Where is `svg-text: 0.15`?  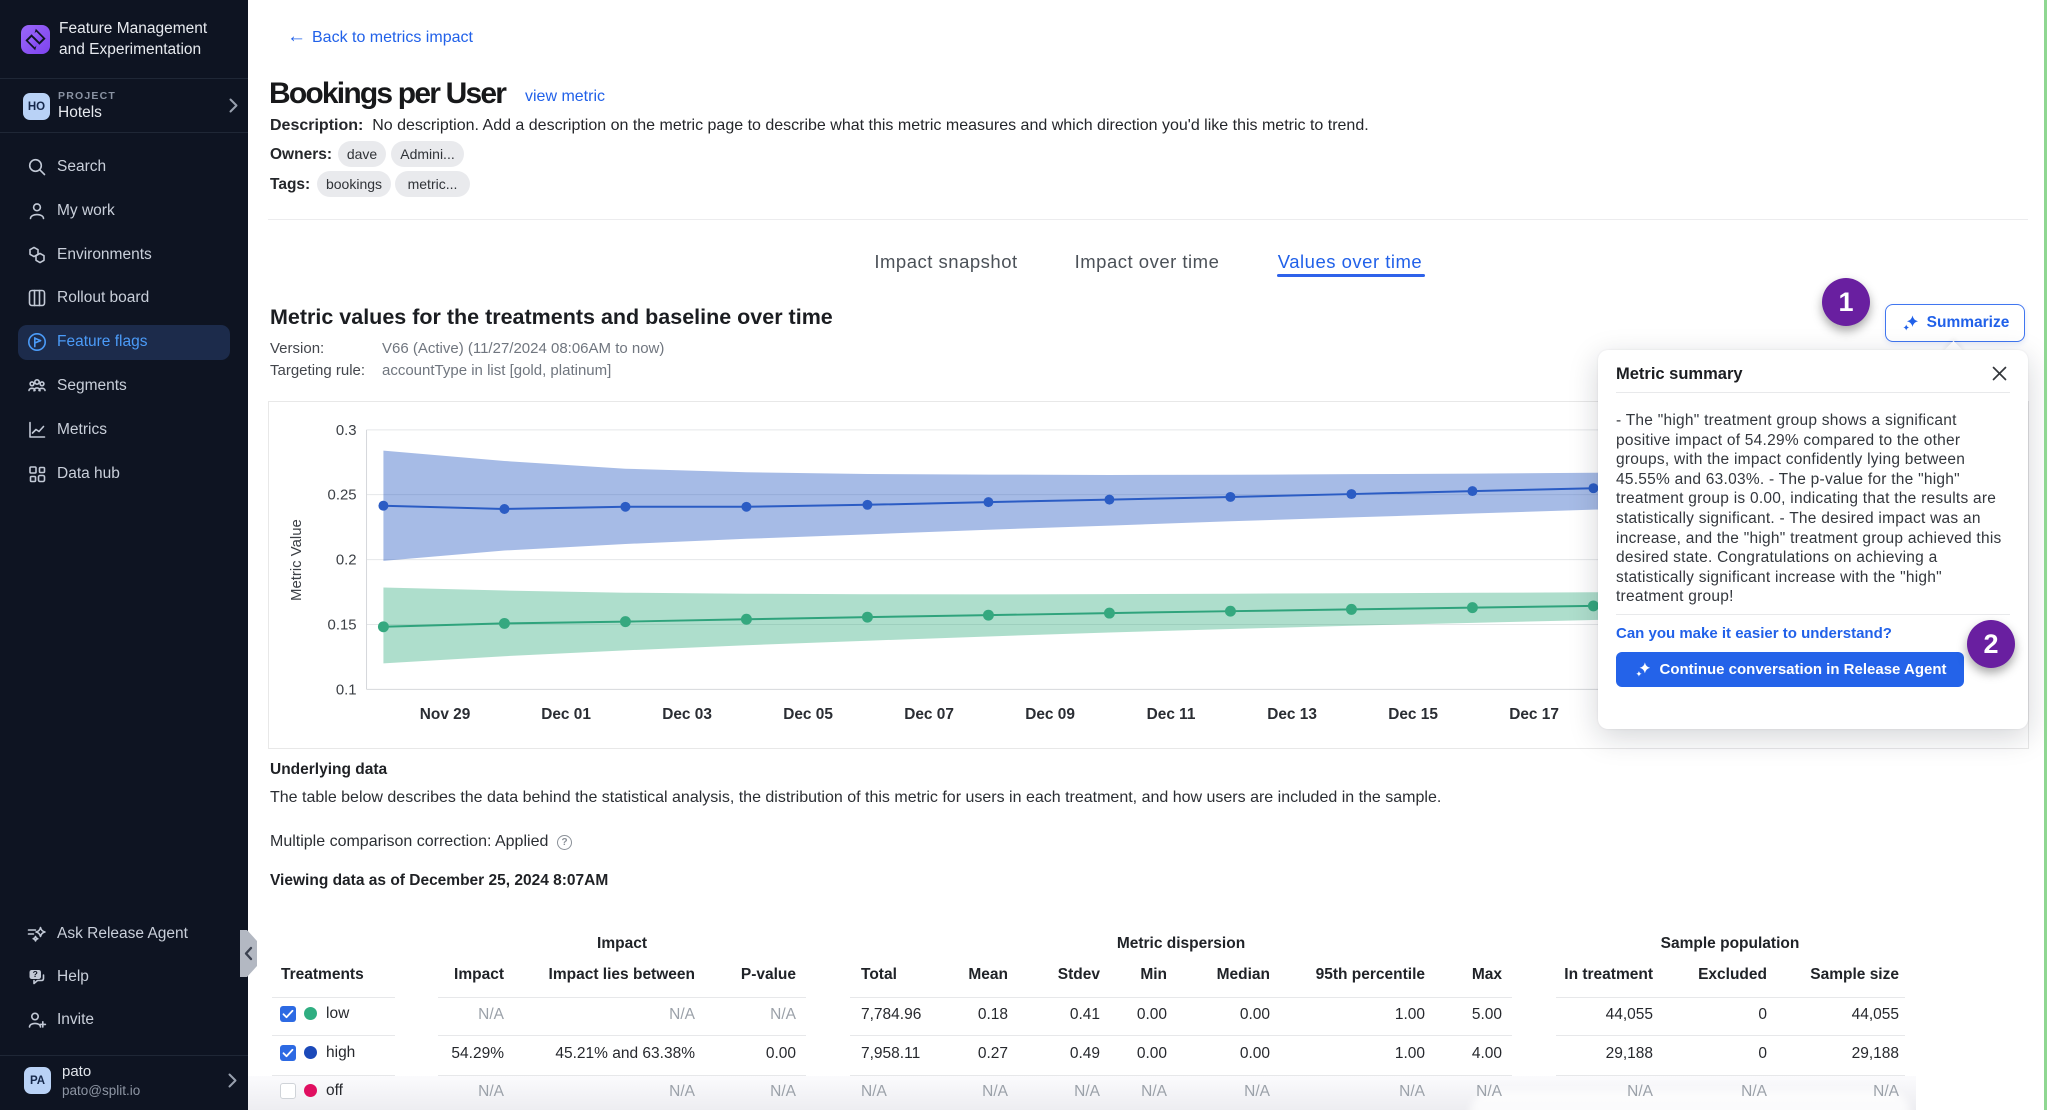
svg-text: 0.15 is located at coordinates (342, 625).